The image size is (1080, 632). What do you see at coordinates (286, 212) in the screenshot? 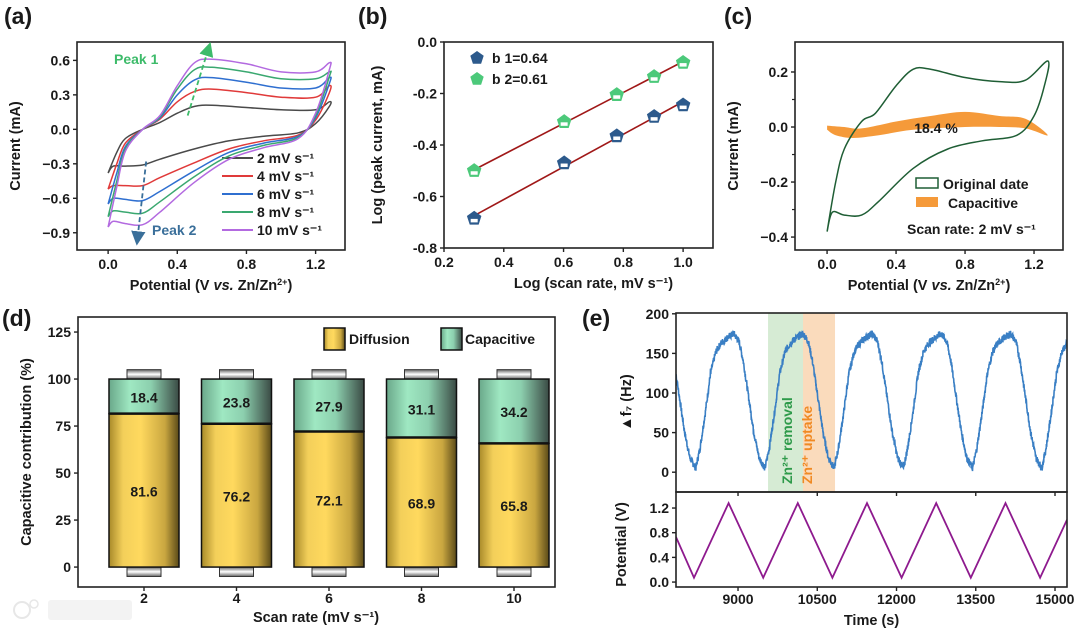
I see `legend-label: 8 mV s⁻¹` at bounding box center [286, 212].